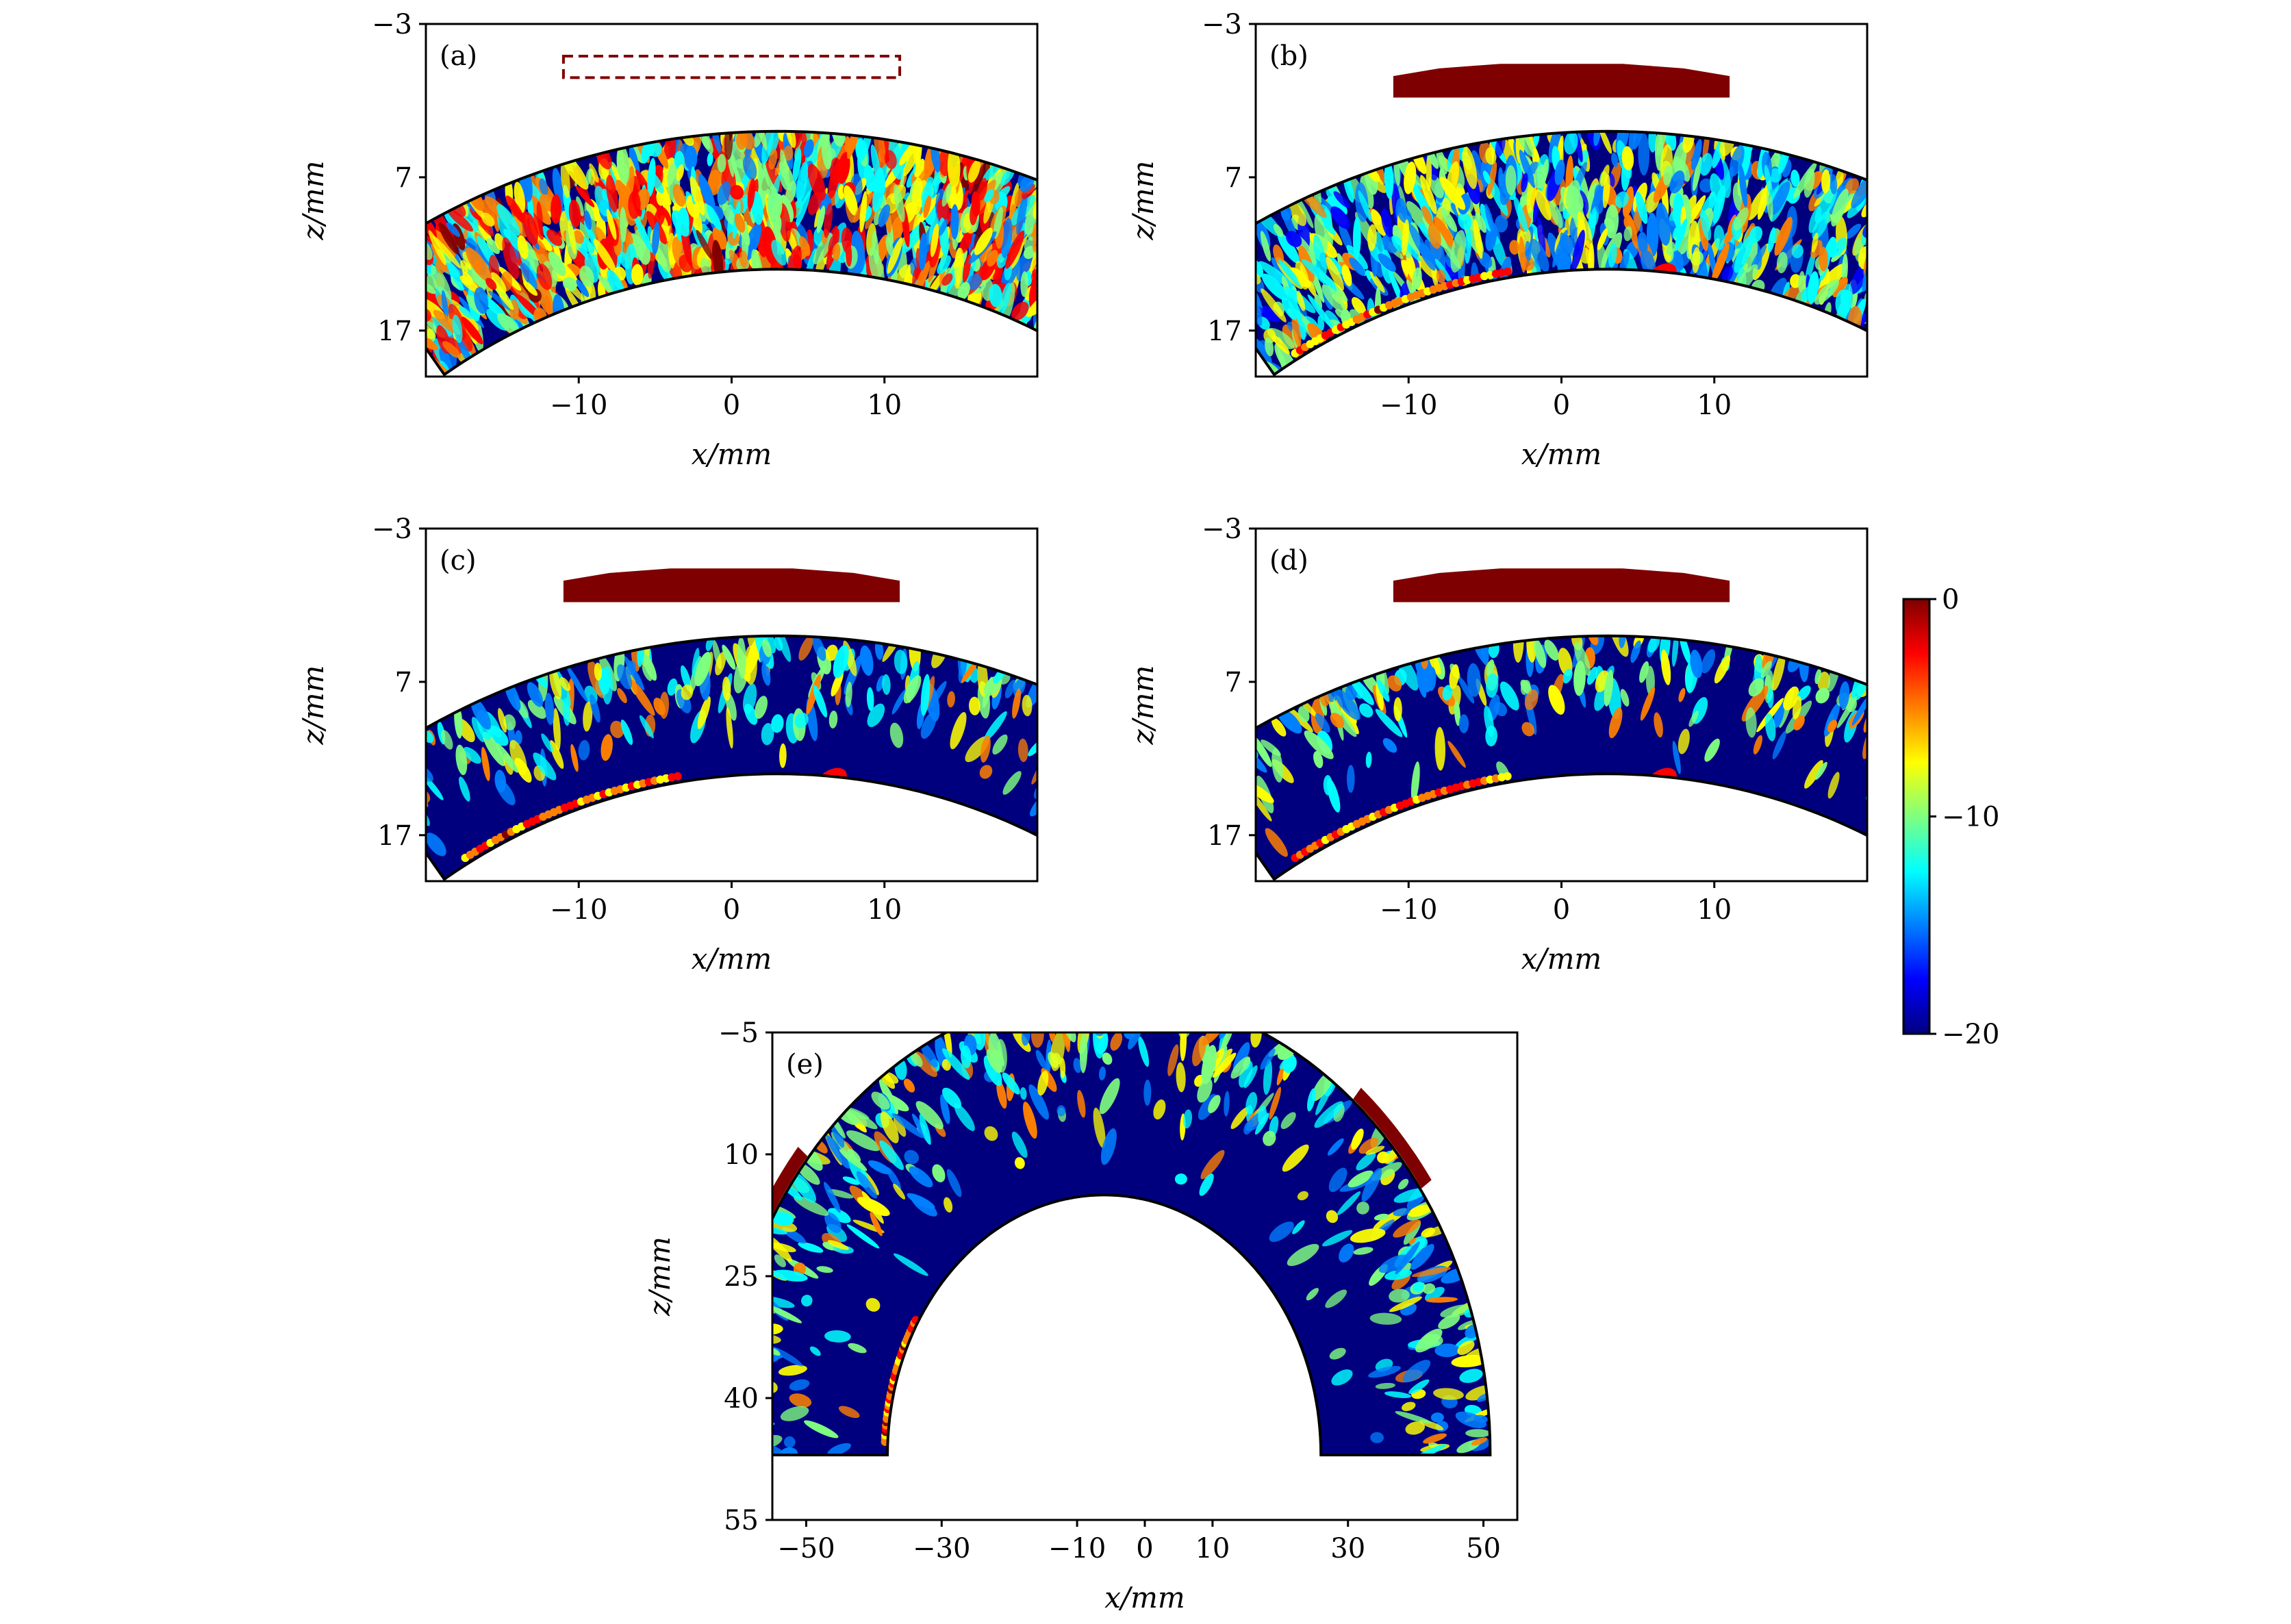 The width and height of the screenshot is (2291, 1624). I want to click on x-tick-label: 0, so click(1561, 910).